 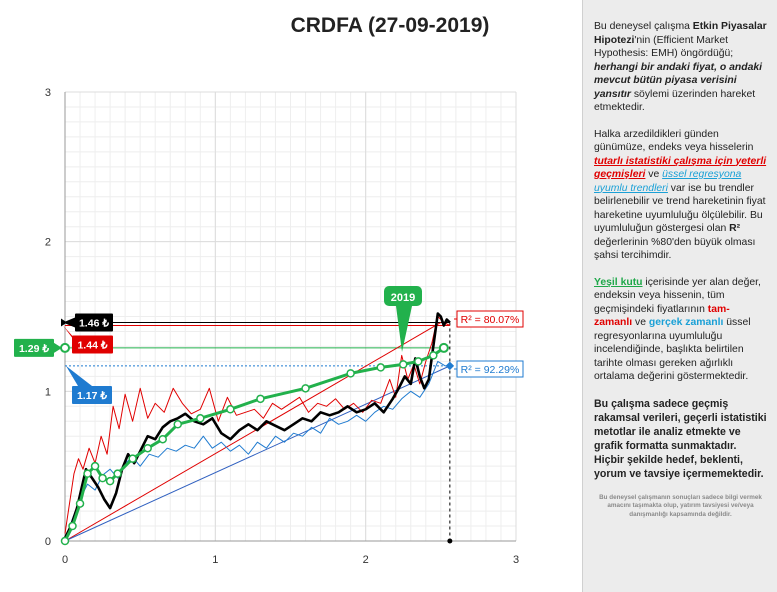 I want to click on label-blue-text: 1.17 ₺, so click(x=92, y=396).